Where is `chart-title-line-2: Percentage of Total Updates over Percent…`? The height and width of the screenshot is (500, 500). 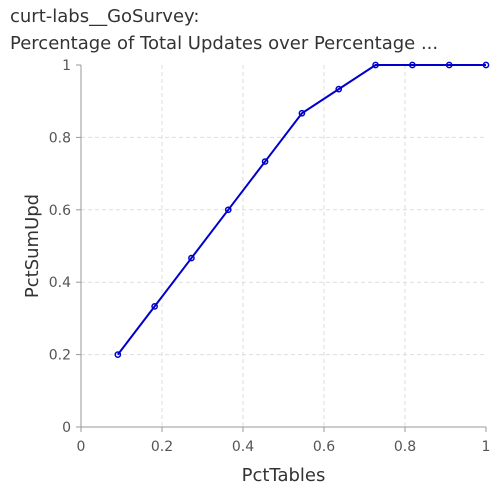 chart-title-line-2: Percentage of Total Updates over Percent… is located at coordinates (224, 43).